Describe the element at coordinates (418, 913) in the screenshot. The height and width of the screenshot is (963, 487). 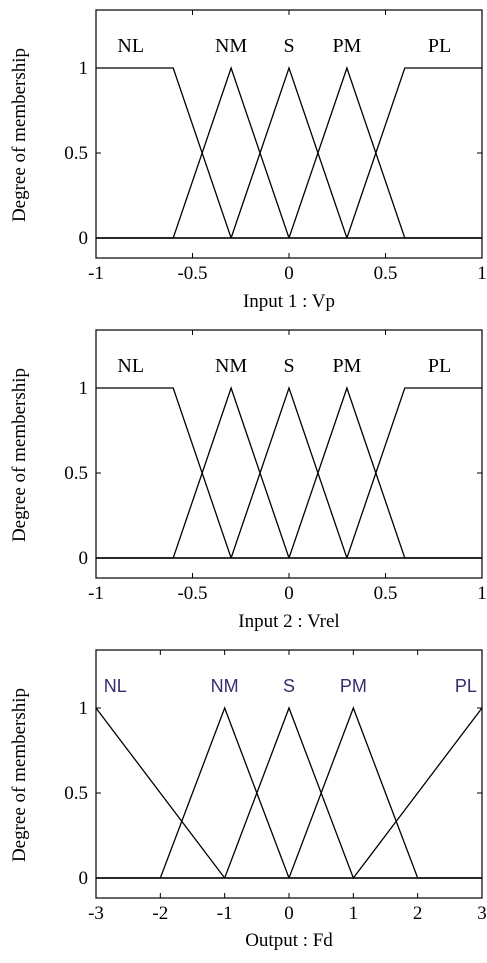
I see `x-tick-label: 2` at that location.